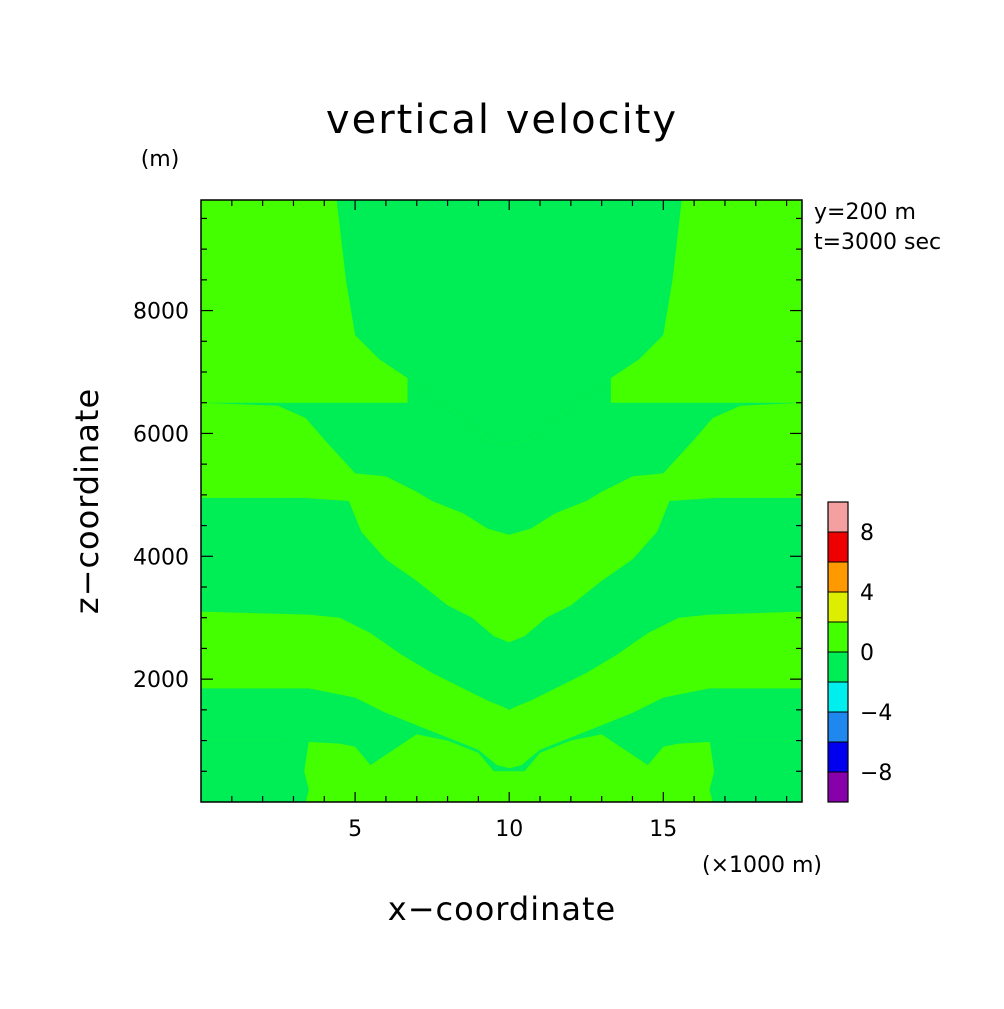  I want to click on annotation-y: y=200 m, so click(865, 212).